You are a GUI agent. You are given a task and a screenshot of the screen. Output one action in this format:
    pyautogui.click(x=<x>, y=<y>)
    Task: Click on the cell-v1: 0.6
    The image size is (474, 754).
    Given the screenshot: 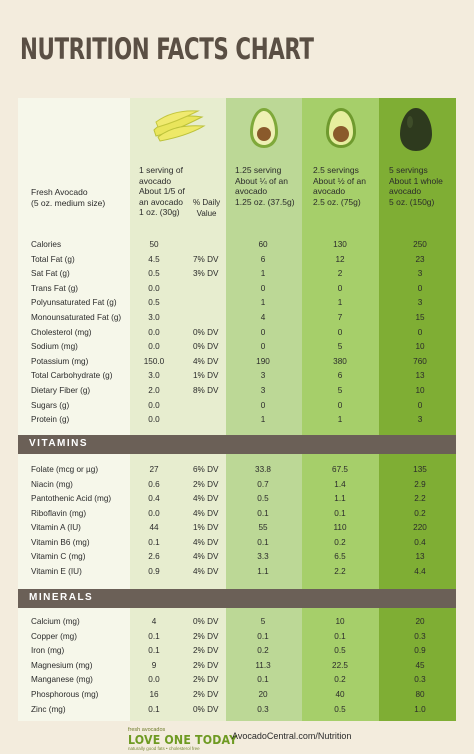 What is the action you would take?
    pyautogui.click(x=154, y=484)
    